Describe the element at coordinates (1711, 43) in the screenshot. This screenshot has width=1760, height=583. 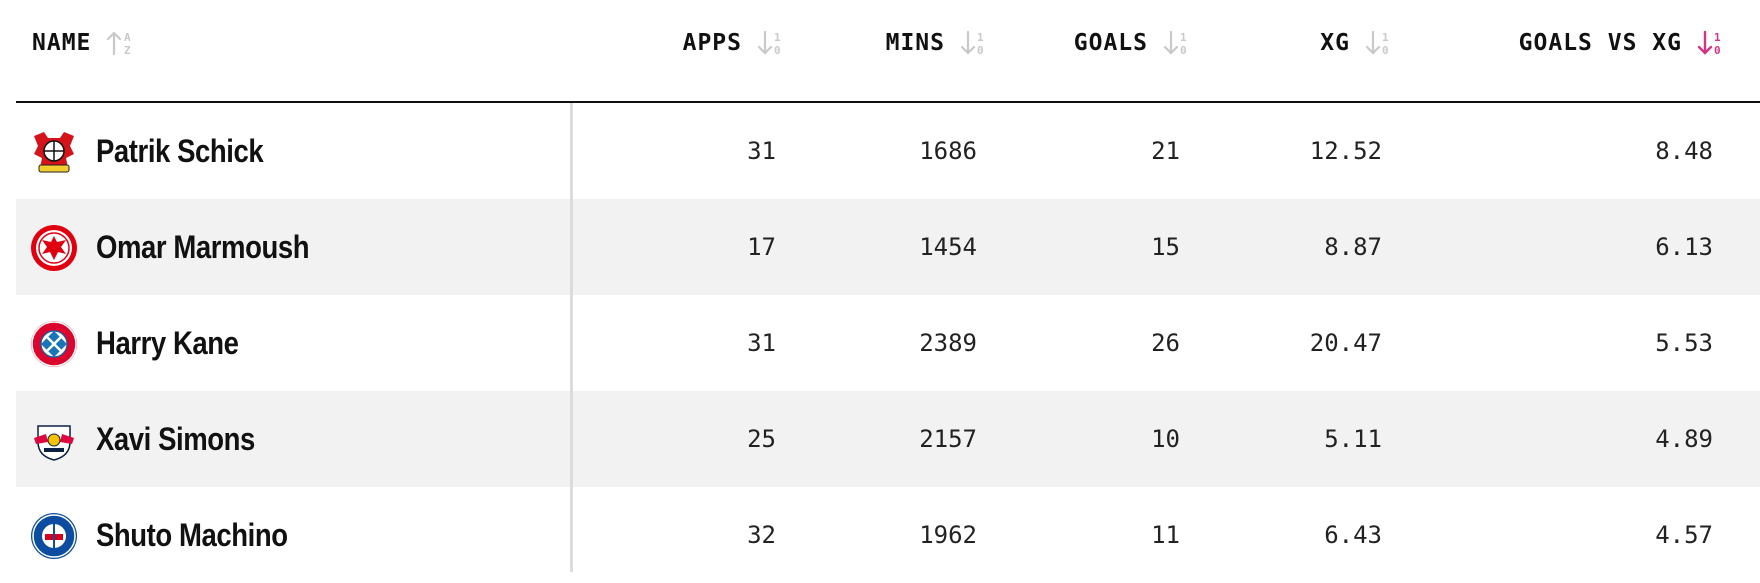
I see `sort-numeric-active-icon: 1 0` at that location.